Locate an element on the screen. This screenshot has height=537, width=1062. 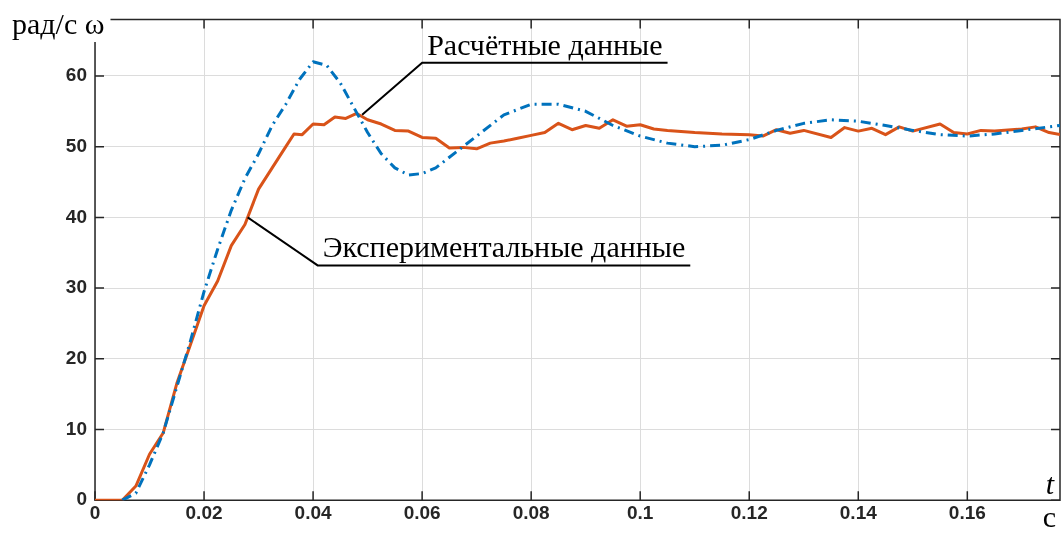
x2-axis-title: с is located at coordinates (1049, 517).